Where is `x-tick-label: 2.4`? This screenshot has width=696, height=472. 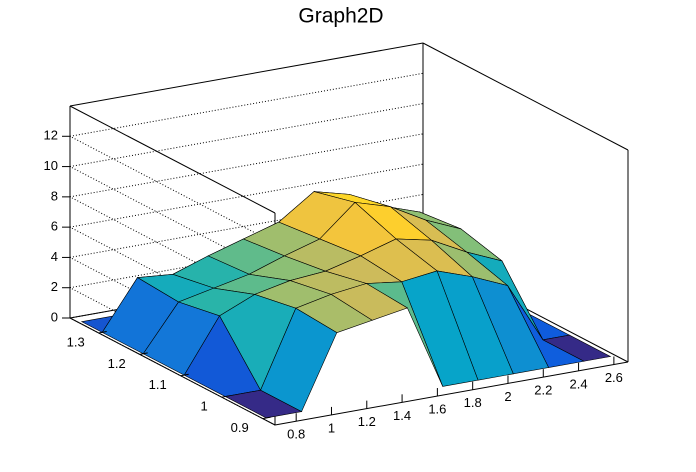 x-tick-label: 2.4 is located at coordinates (579, 383).